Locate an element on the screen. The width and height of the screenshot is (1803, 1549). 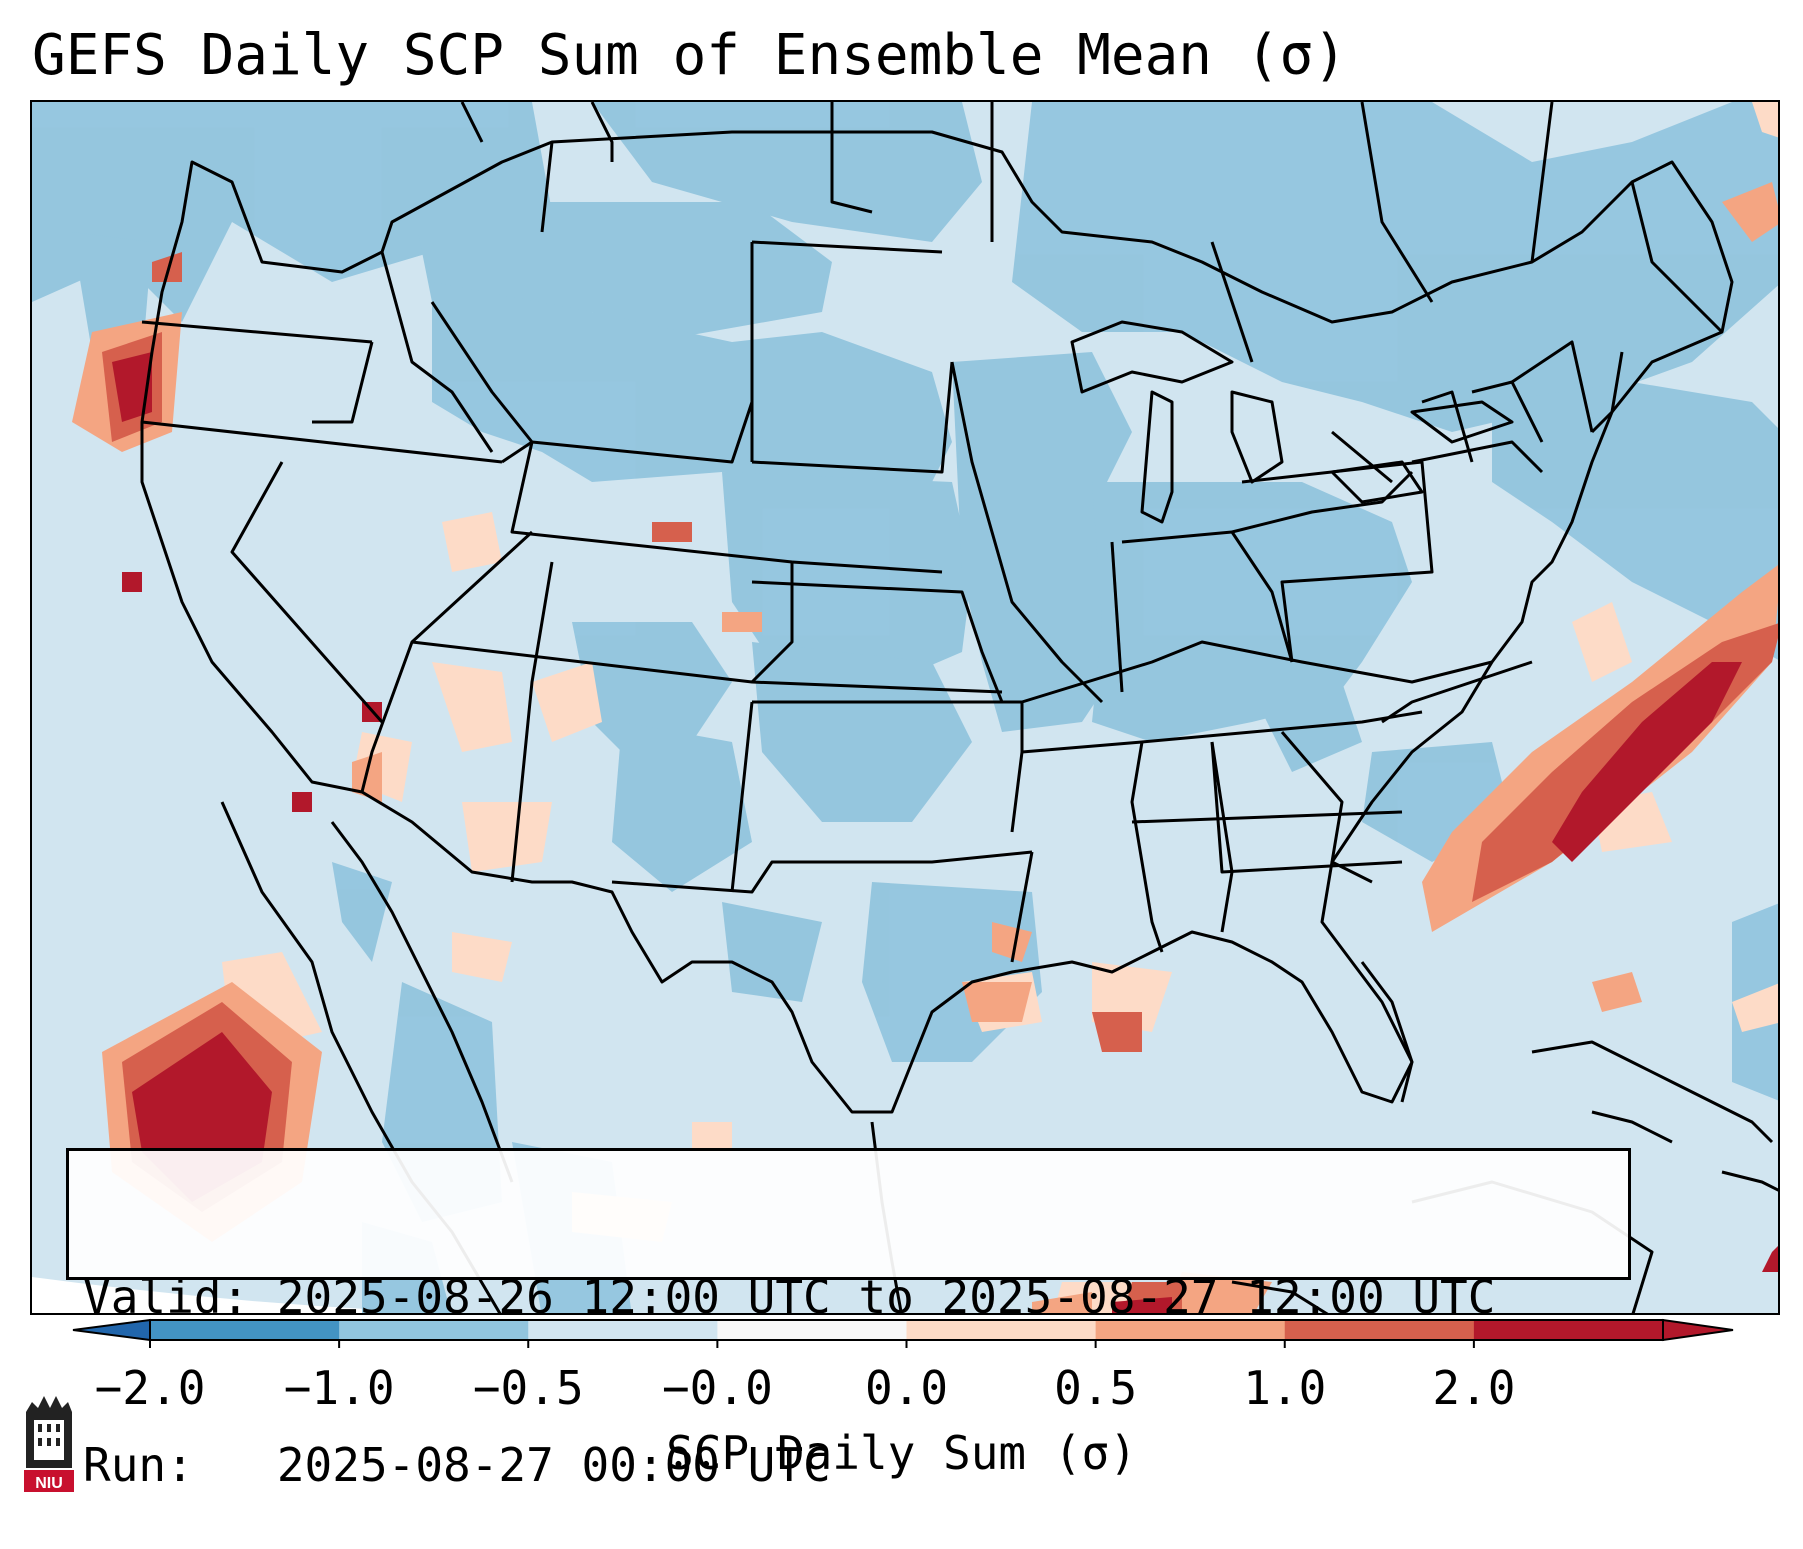
colorbar-segments is located at coordinates (906, 1330).